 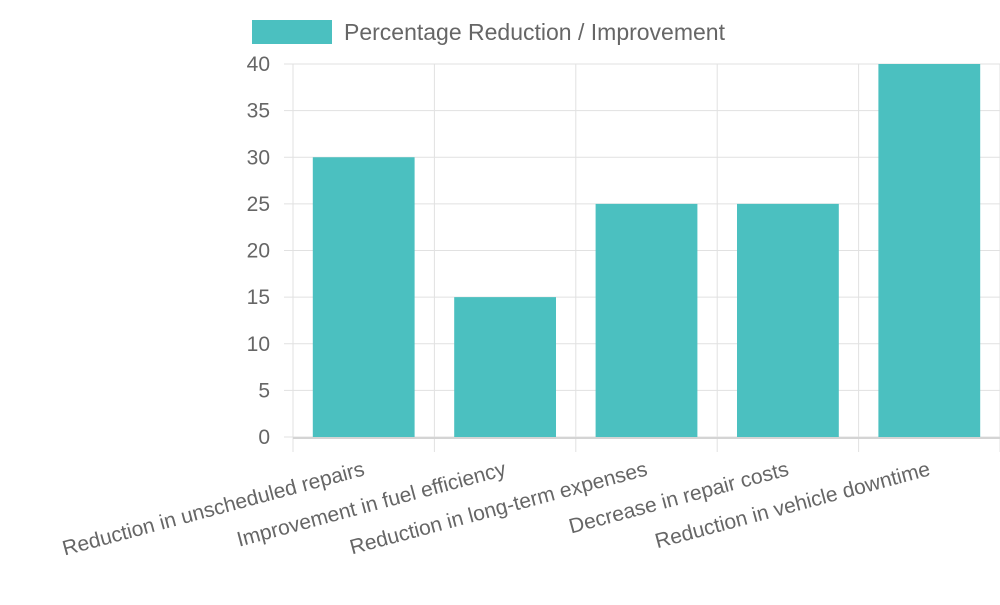 What do you see at coordinates (258, 344) in the screenshot?
I see `y-tick-label: 10` at bounding box center [258, 344].